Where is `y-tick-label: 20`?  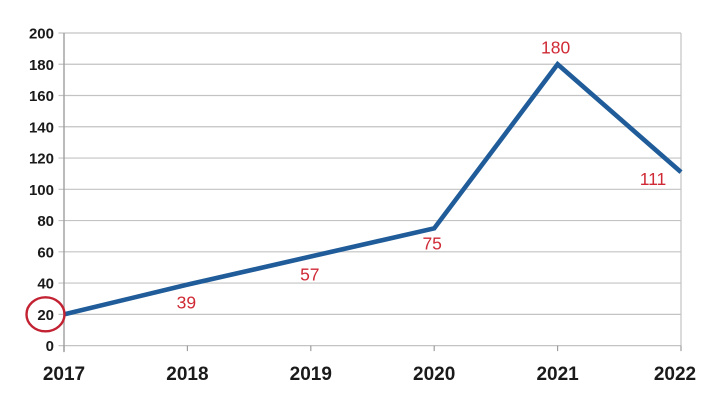 y-tick-label: 20 is located at coordinates (45, 315).